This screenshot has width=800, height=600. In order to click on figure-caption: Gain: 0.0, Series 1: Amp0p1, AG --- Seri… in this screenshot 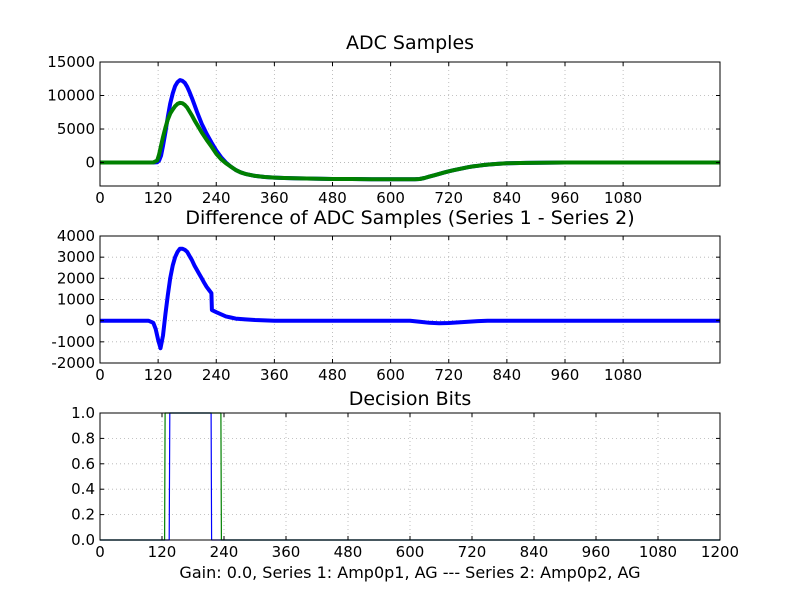, I will do `click(409, 572)`.